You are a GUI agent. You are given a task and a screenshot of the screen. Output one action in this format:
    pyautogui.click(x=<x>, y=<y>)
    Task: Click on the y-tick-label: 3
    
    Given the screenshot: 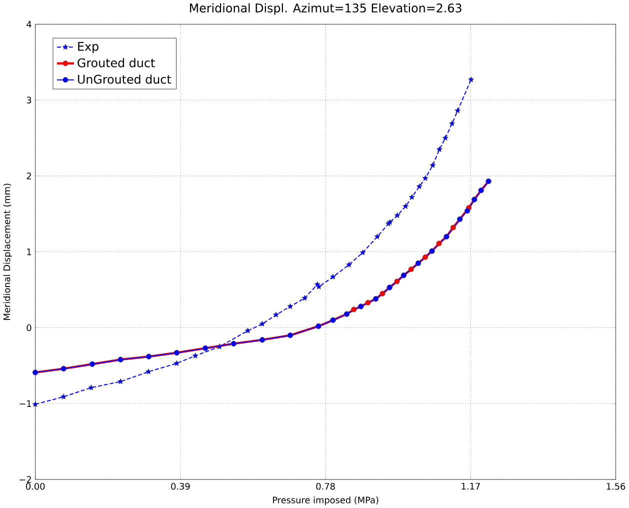 What is the action you would take?
    pyautogui.click(x=29, y=100)
    